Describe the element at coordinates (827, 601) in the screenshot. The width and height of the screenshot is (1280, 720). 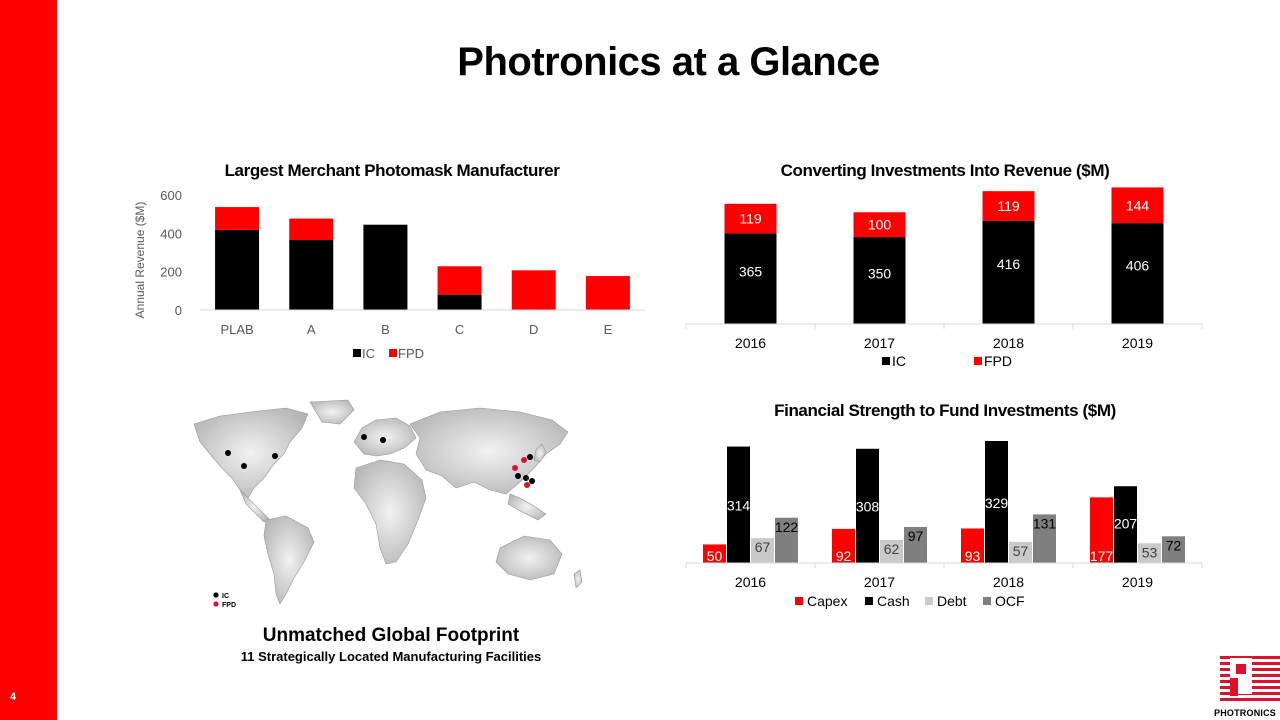
I see `legend-label-capex: Capex` at that location.